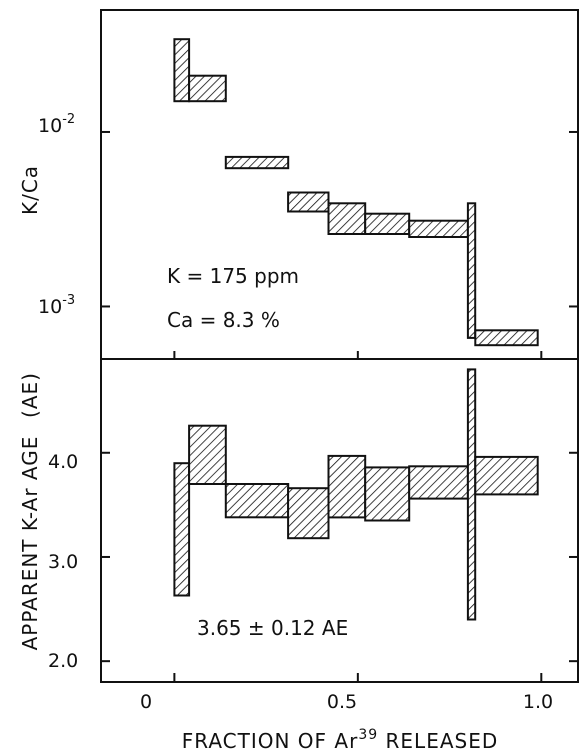  What do you see at coordinates (233, 276) in the screenshot?
I see `k-annotation: K = 175 ppm` at bounding box center [233, 276].